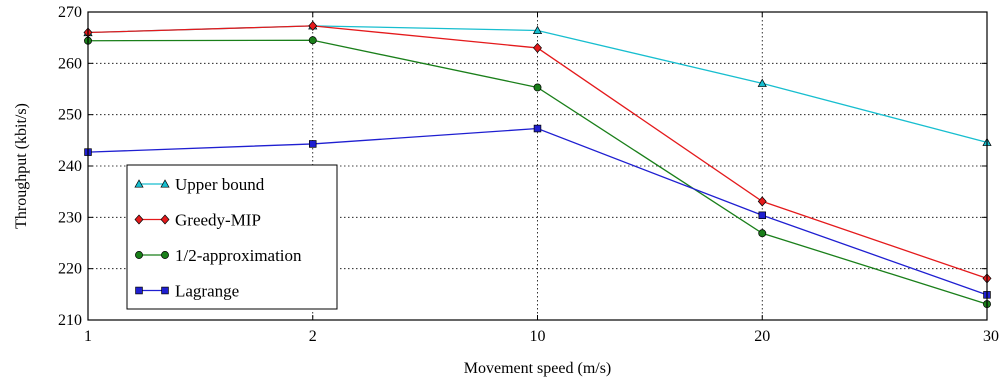 This screenshot has height=383, width=1000. I want to click on x-tick-label: 1, so click(88, 336).